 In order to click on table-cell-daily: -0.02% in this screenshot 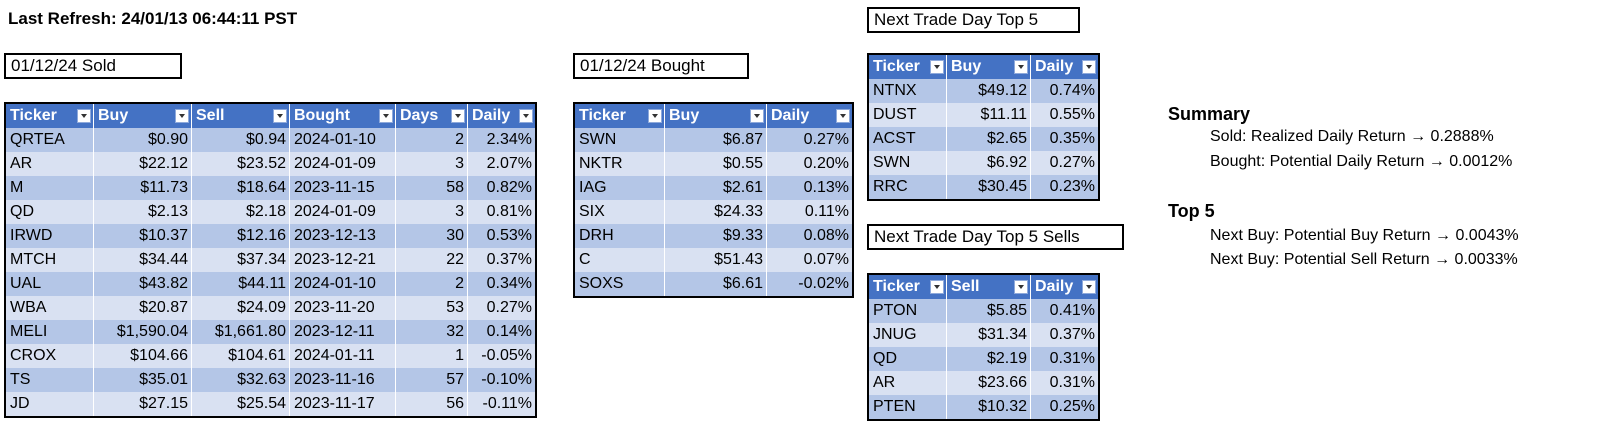, I will do `click(809, 284)`.